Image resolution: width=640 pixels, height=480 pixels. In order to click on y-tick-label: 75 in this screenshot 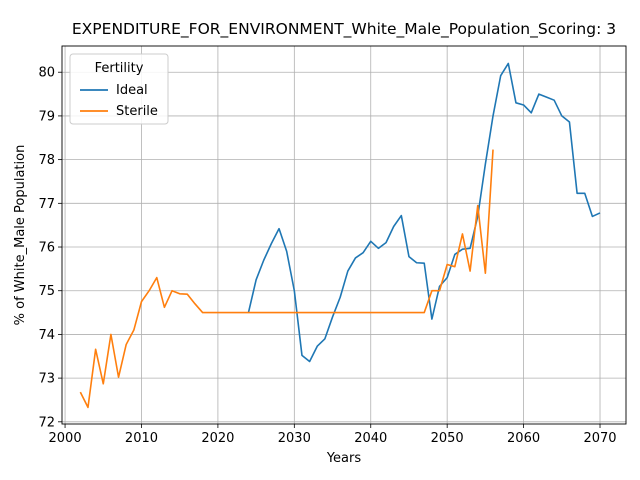, I will do `click(46, 291)`.